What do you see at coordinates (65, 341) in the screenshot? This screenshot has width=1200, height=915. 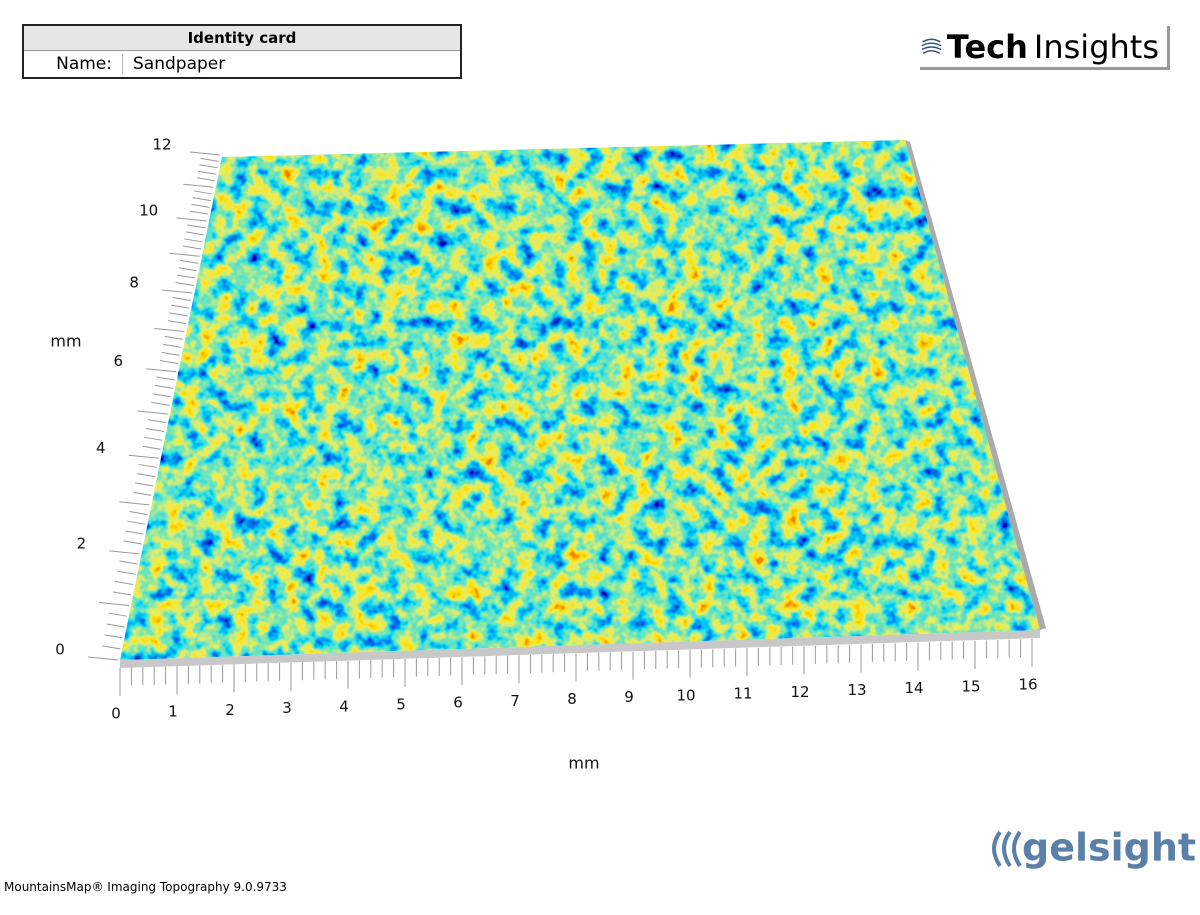 I see `y-axis-label: mm` at bounding box center [65, 341].